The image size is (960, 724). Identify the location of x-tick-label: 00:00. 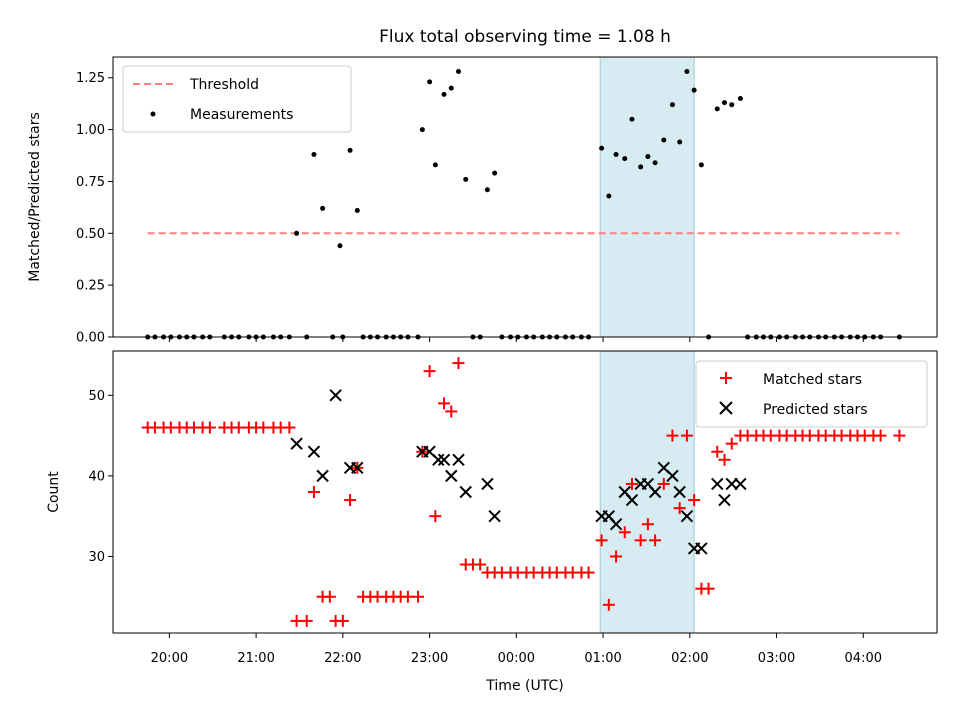
(516, 658).